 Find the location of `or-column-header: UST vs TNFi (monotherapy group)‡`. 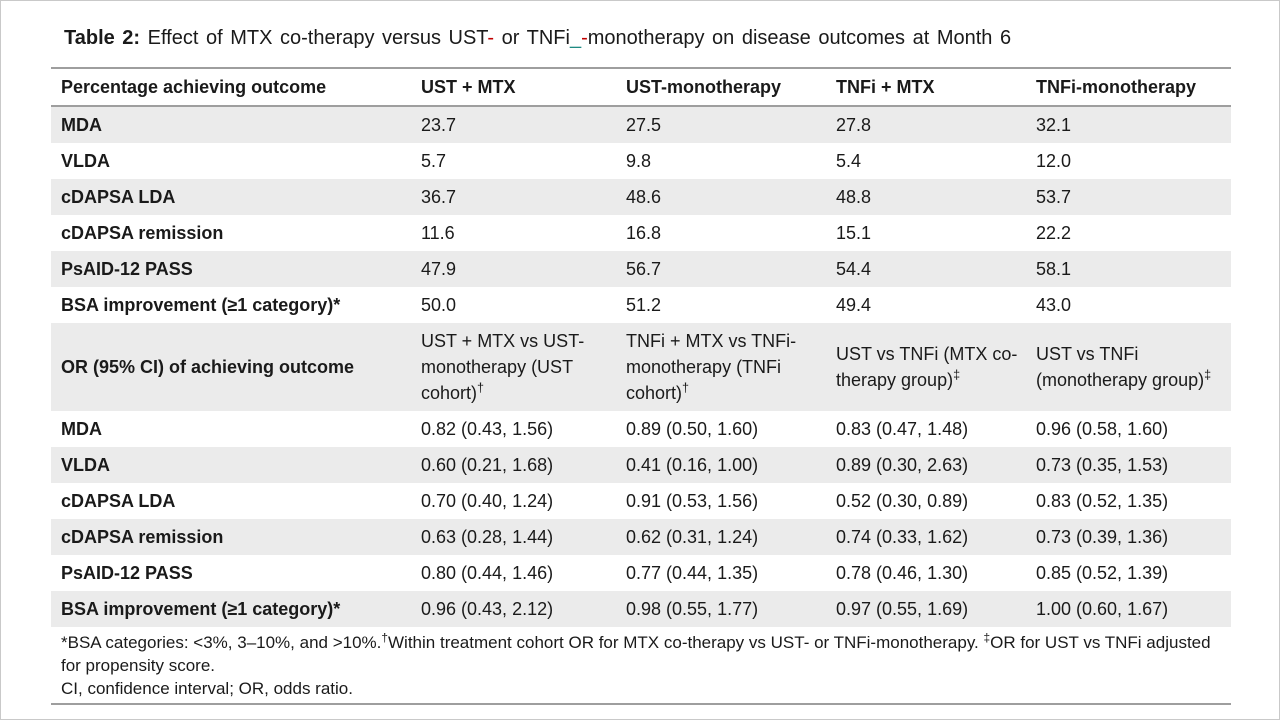

or-column-header: UST vs TNFi (monotherapy group)‡ is located at coordinates (1128, 367).